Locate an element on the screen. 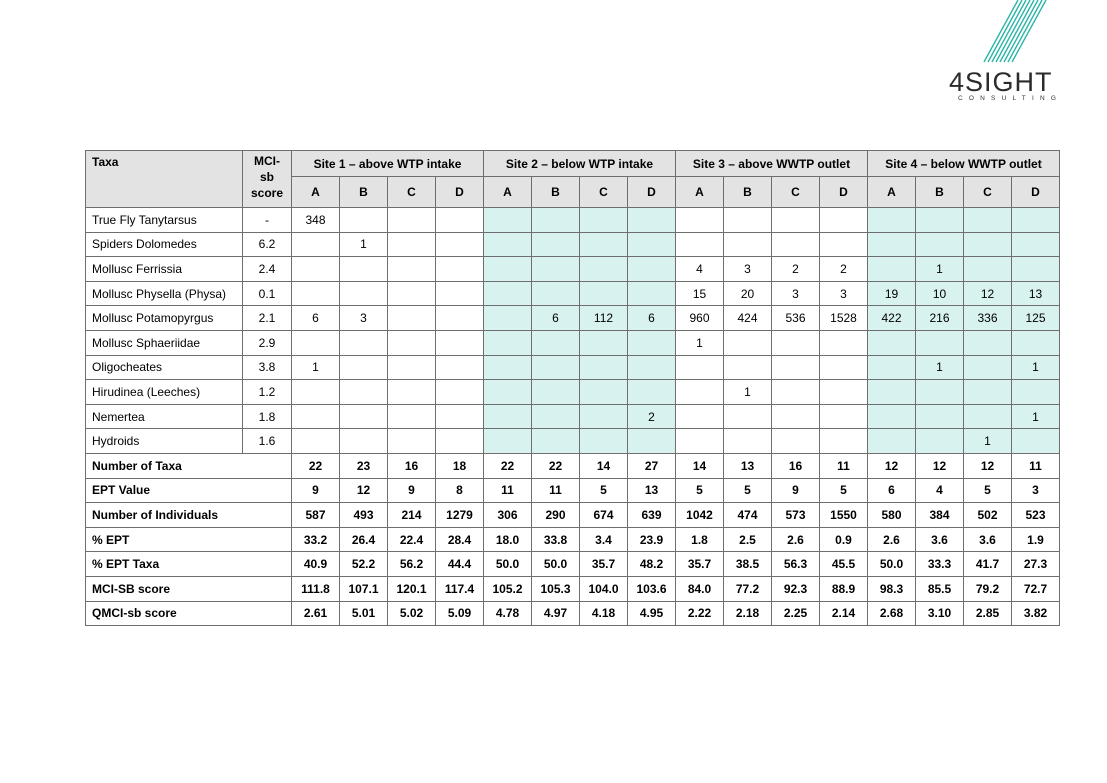  summary-value-cell: 16 is located at coordinates (411, 465).